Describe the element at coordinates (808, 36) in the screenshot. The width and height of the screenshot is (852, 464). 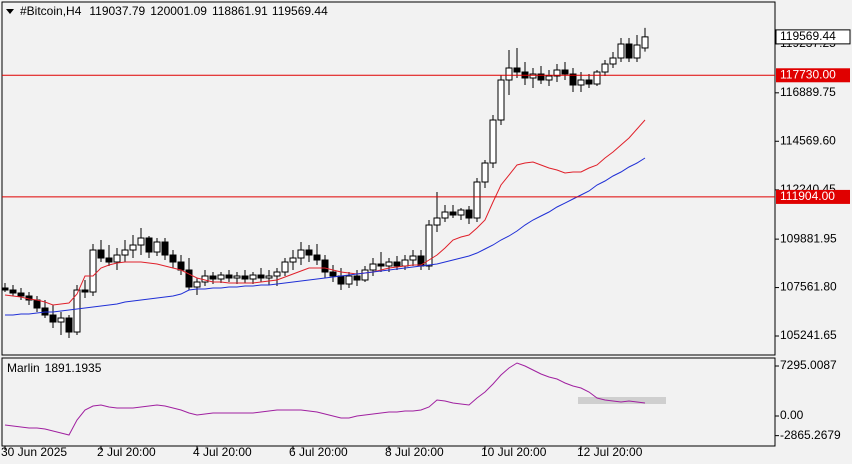
I see `price-label: 119569.44` at that location.